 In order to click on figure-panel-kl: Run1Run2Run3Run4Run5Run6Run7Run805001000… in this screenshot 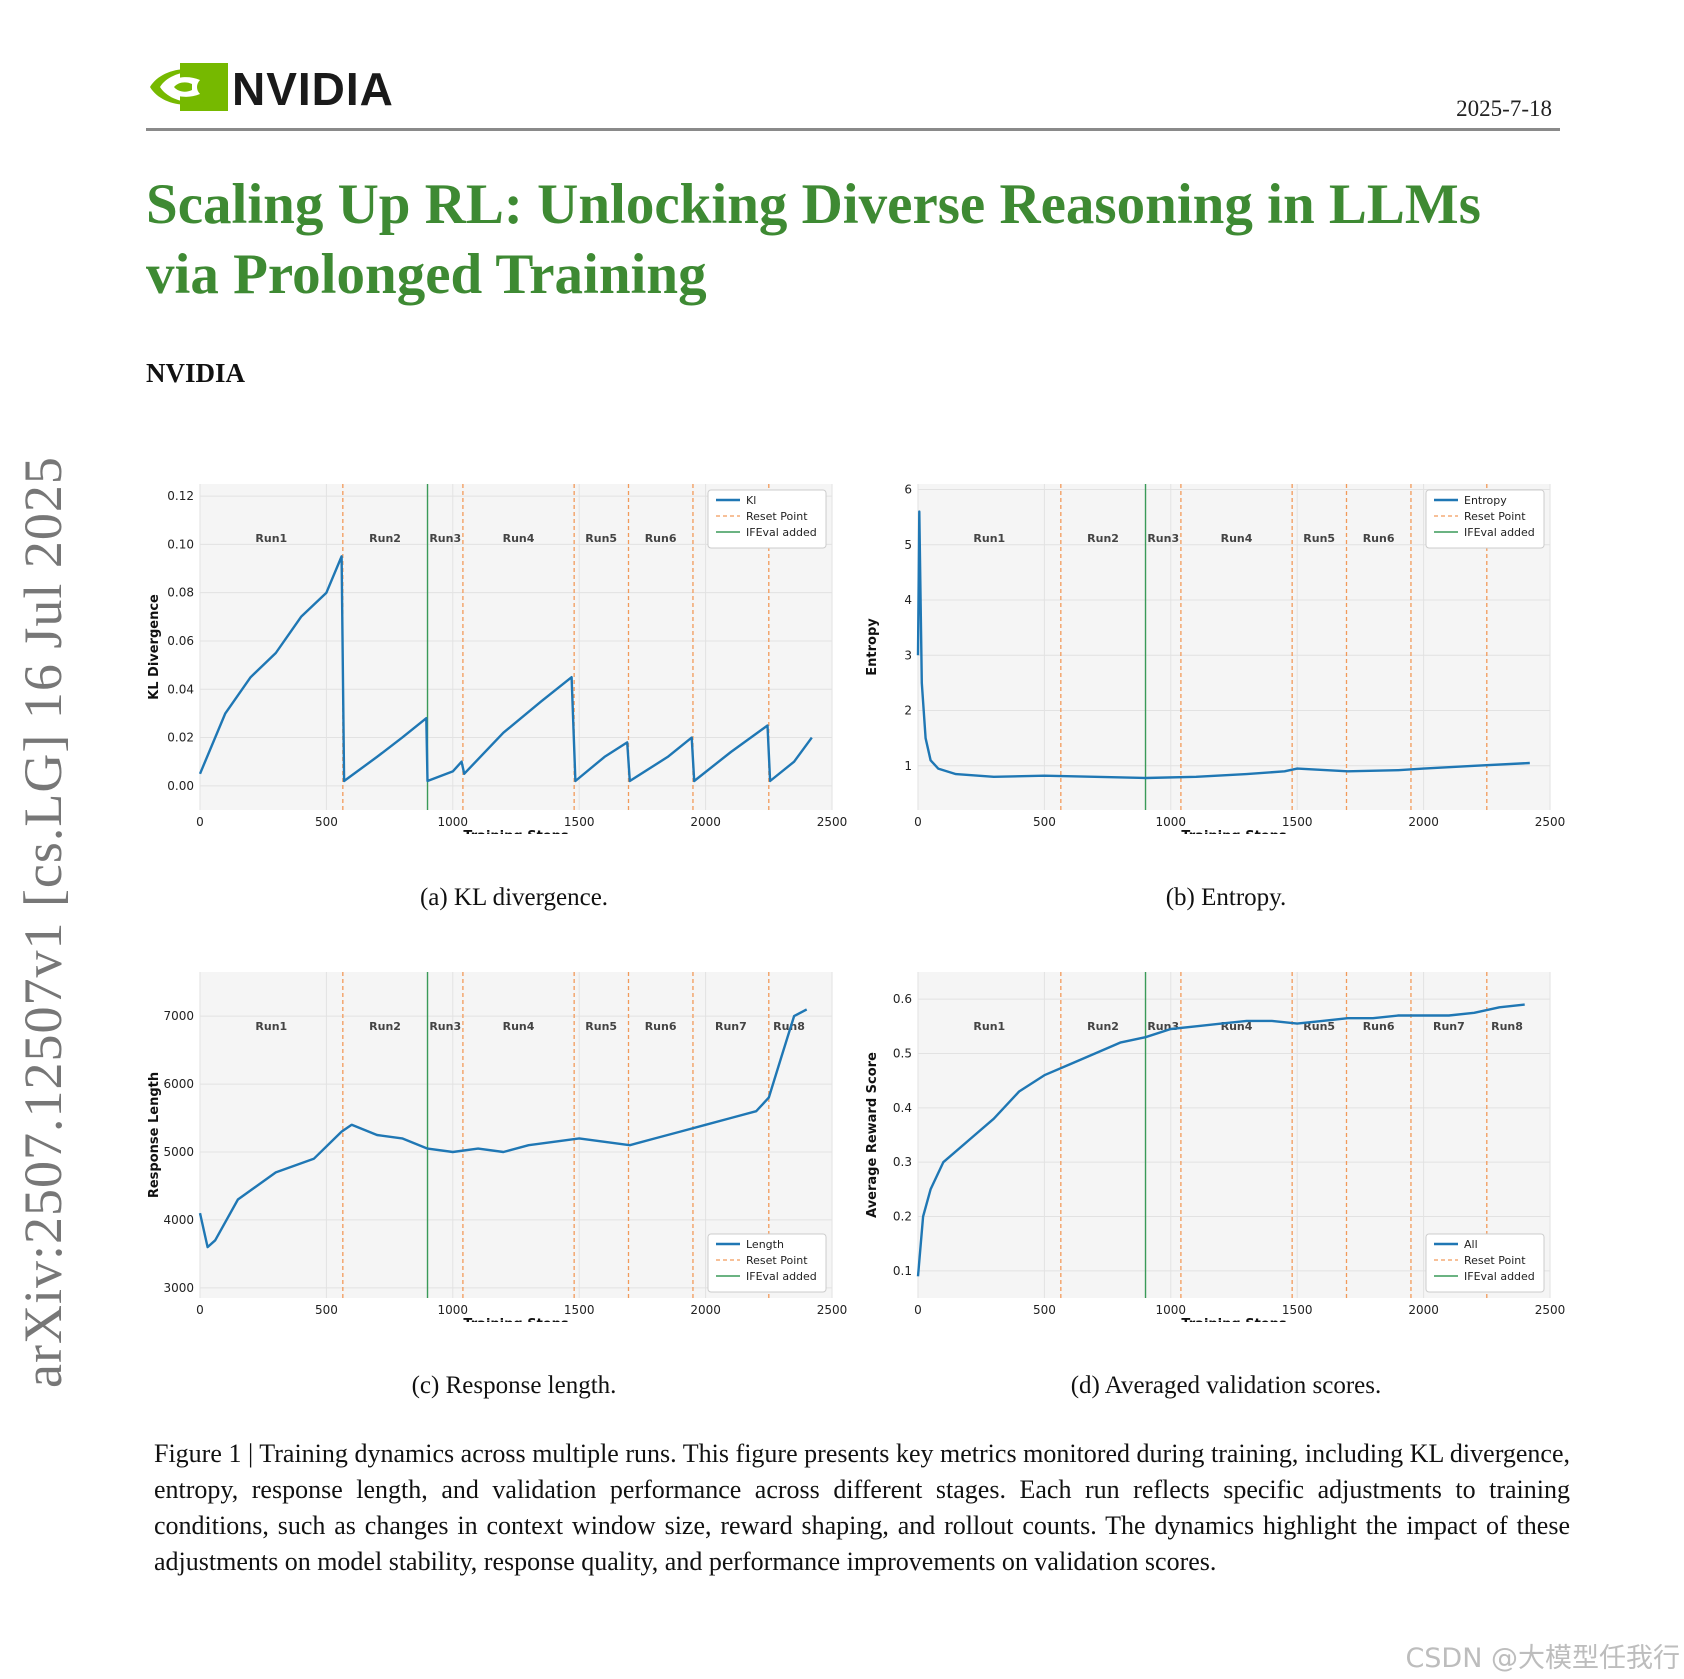, I will do `click(500, 654)`.